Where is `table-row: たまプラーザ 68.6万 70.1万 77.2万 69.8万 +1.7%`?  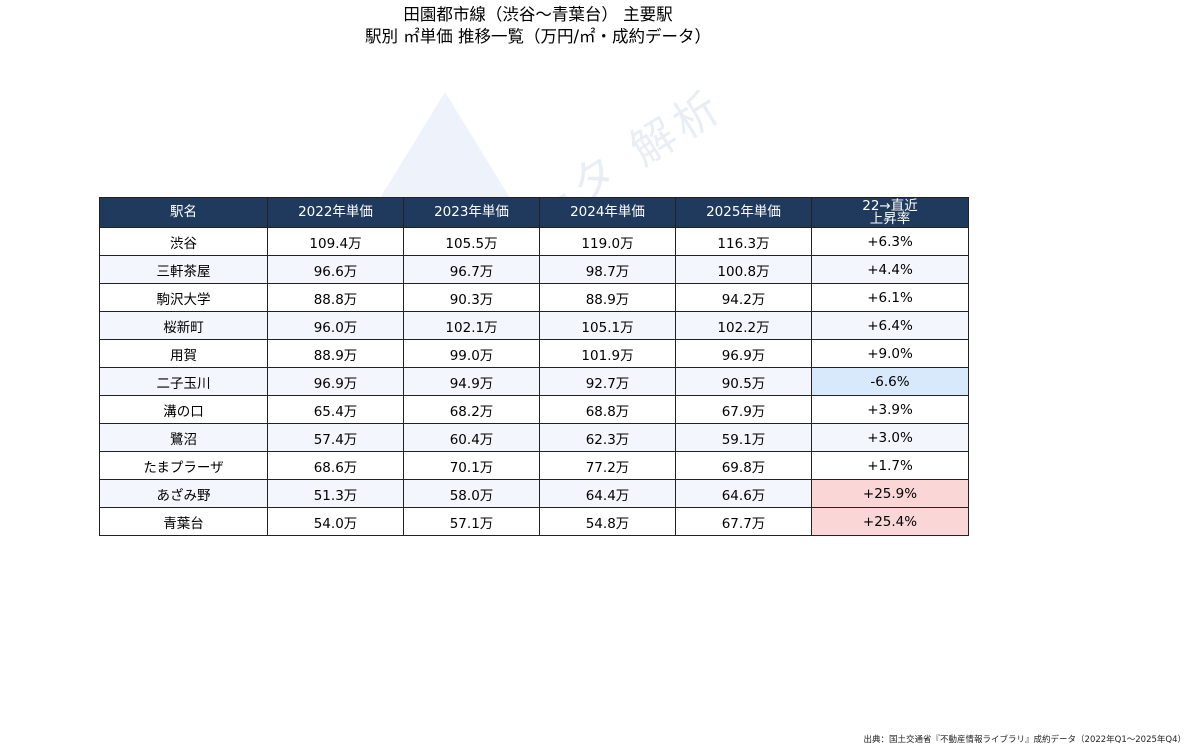 table-row: たまプラーザ 68.6万 70.1万 77.2万 69.8万 +1.7% is located at coordinates (534, 465).